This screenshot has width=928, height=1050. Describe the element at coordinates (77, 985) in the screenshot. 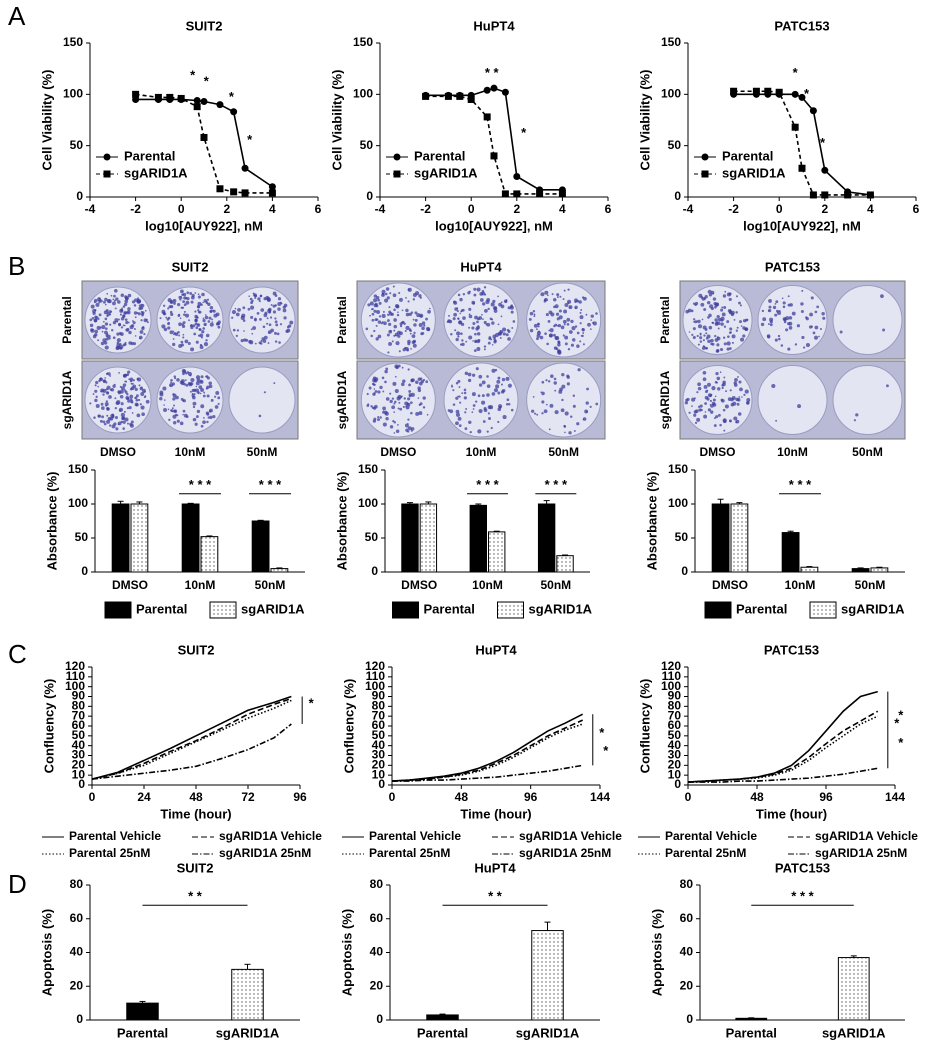

I see `y-tick-label: 20` at that location.